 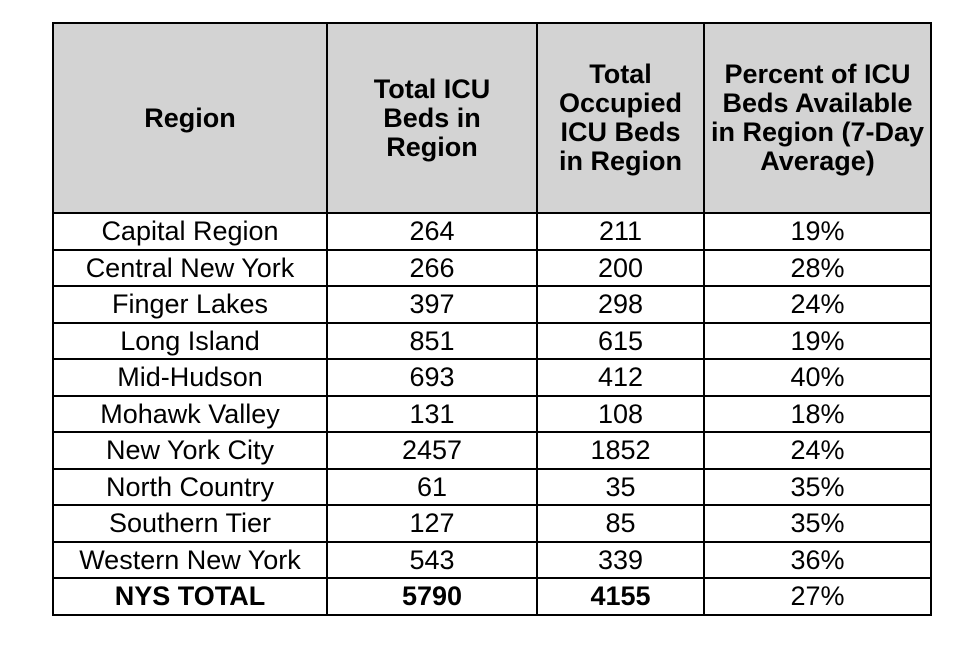 I want to click on cell-total-beds: 693, so click(x=432, y=377).